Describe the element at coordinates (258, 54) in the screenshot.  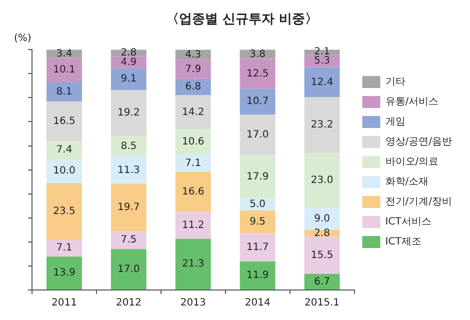
I see `data-label: 3.8` at that location.